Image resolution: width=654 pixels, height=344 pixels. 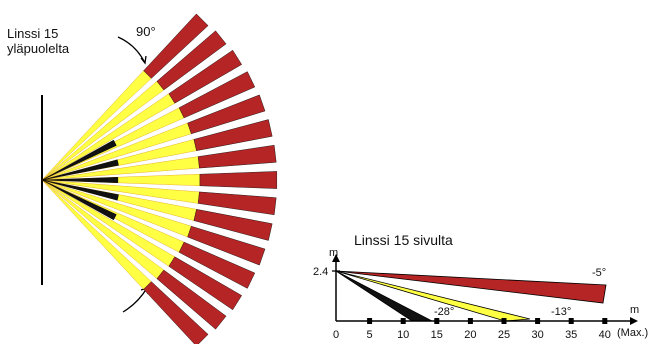 I want to click on bottom-arrow, so click(x=135, y=300).